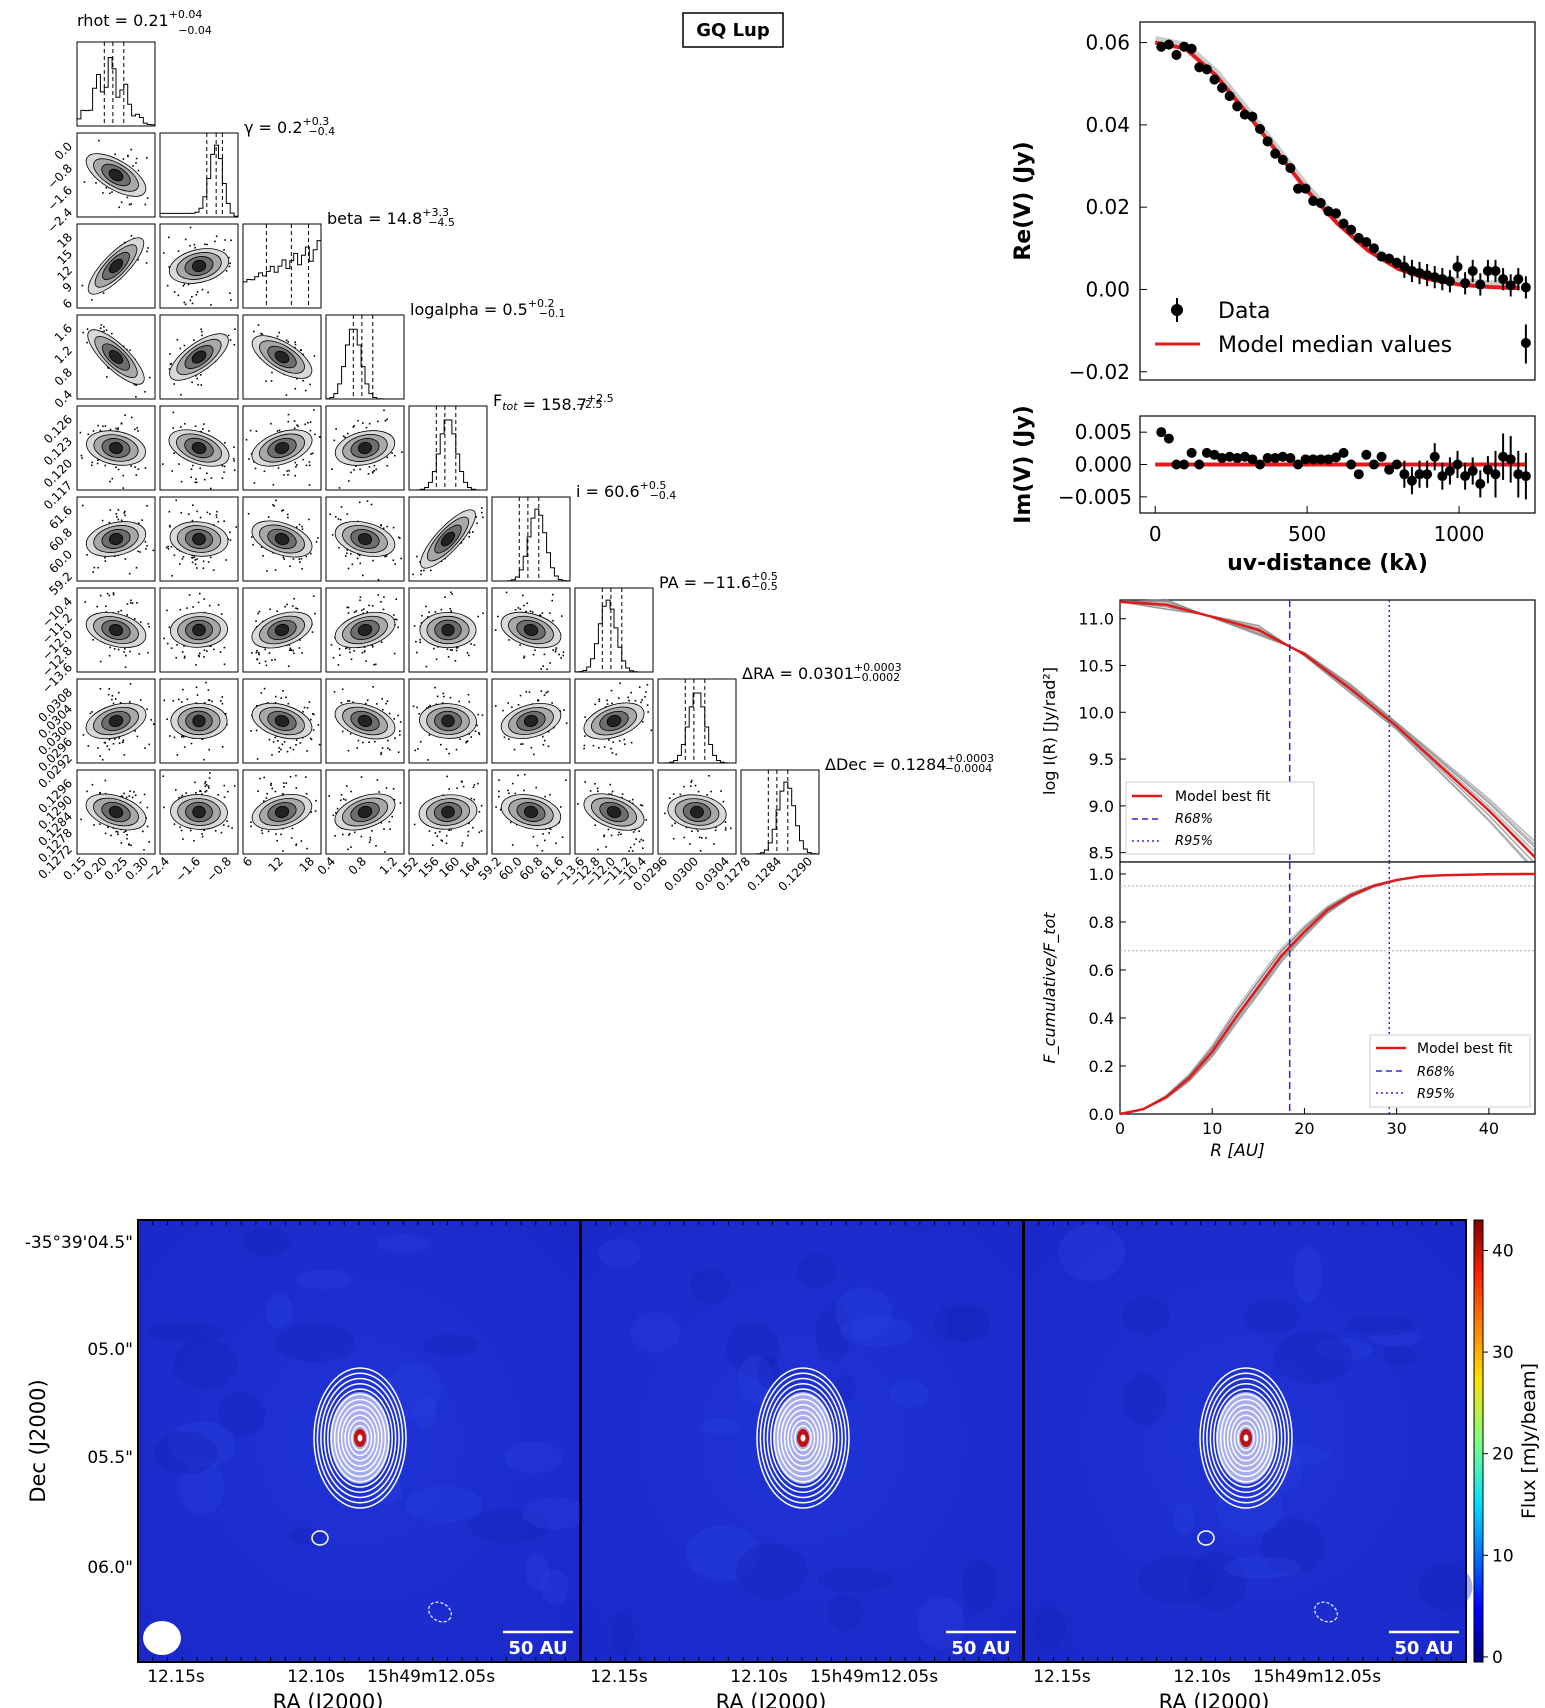  Describe the element at coordinates (1246, 1438) in the screenshot. I see `source-peak-center` at that location.